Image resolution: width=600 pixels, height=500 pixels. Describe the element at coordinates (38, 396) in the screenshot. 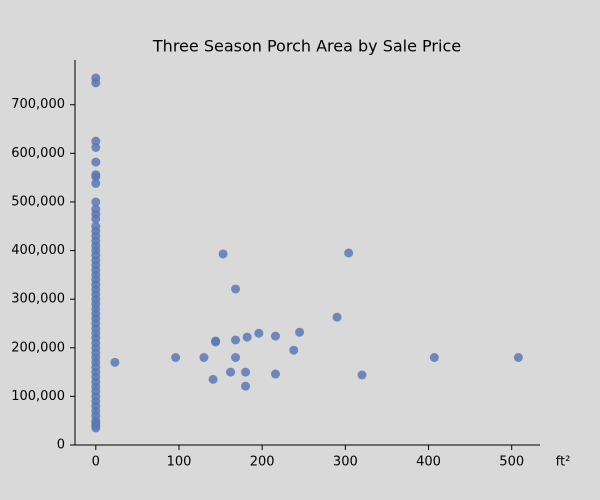

I see `y-tick-label: 100,000` at that location.